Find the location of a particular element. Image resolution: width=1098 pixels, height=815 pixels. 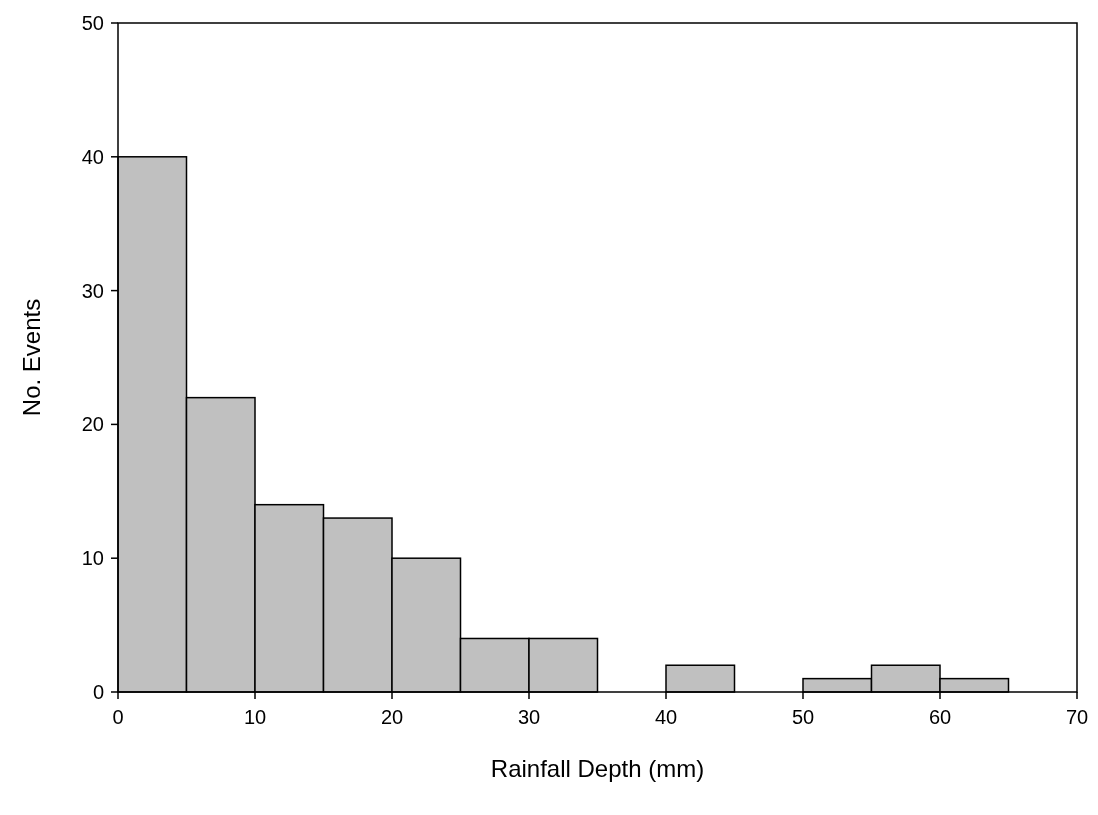

x-tick-label: 70 is located at coordinates (1077, 717).